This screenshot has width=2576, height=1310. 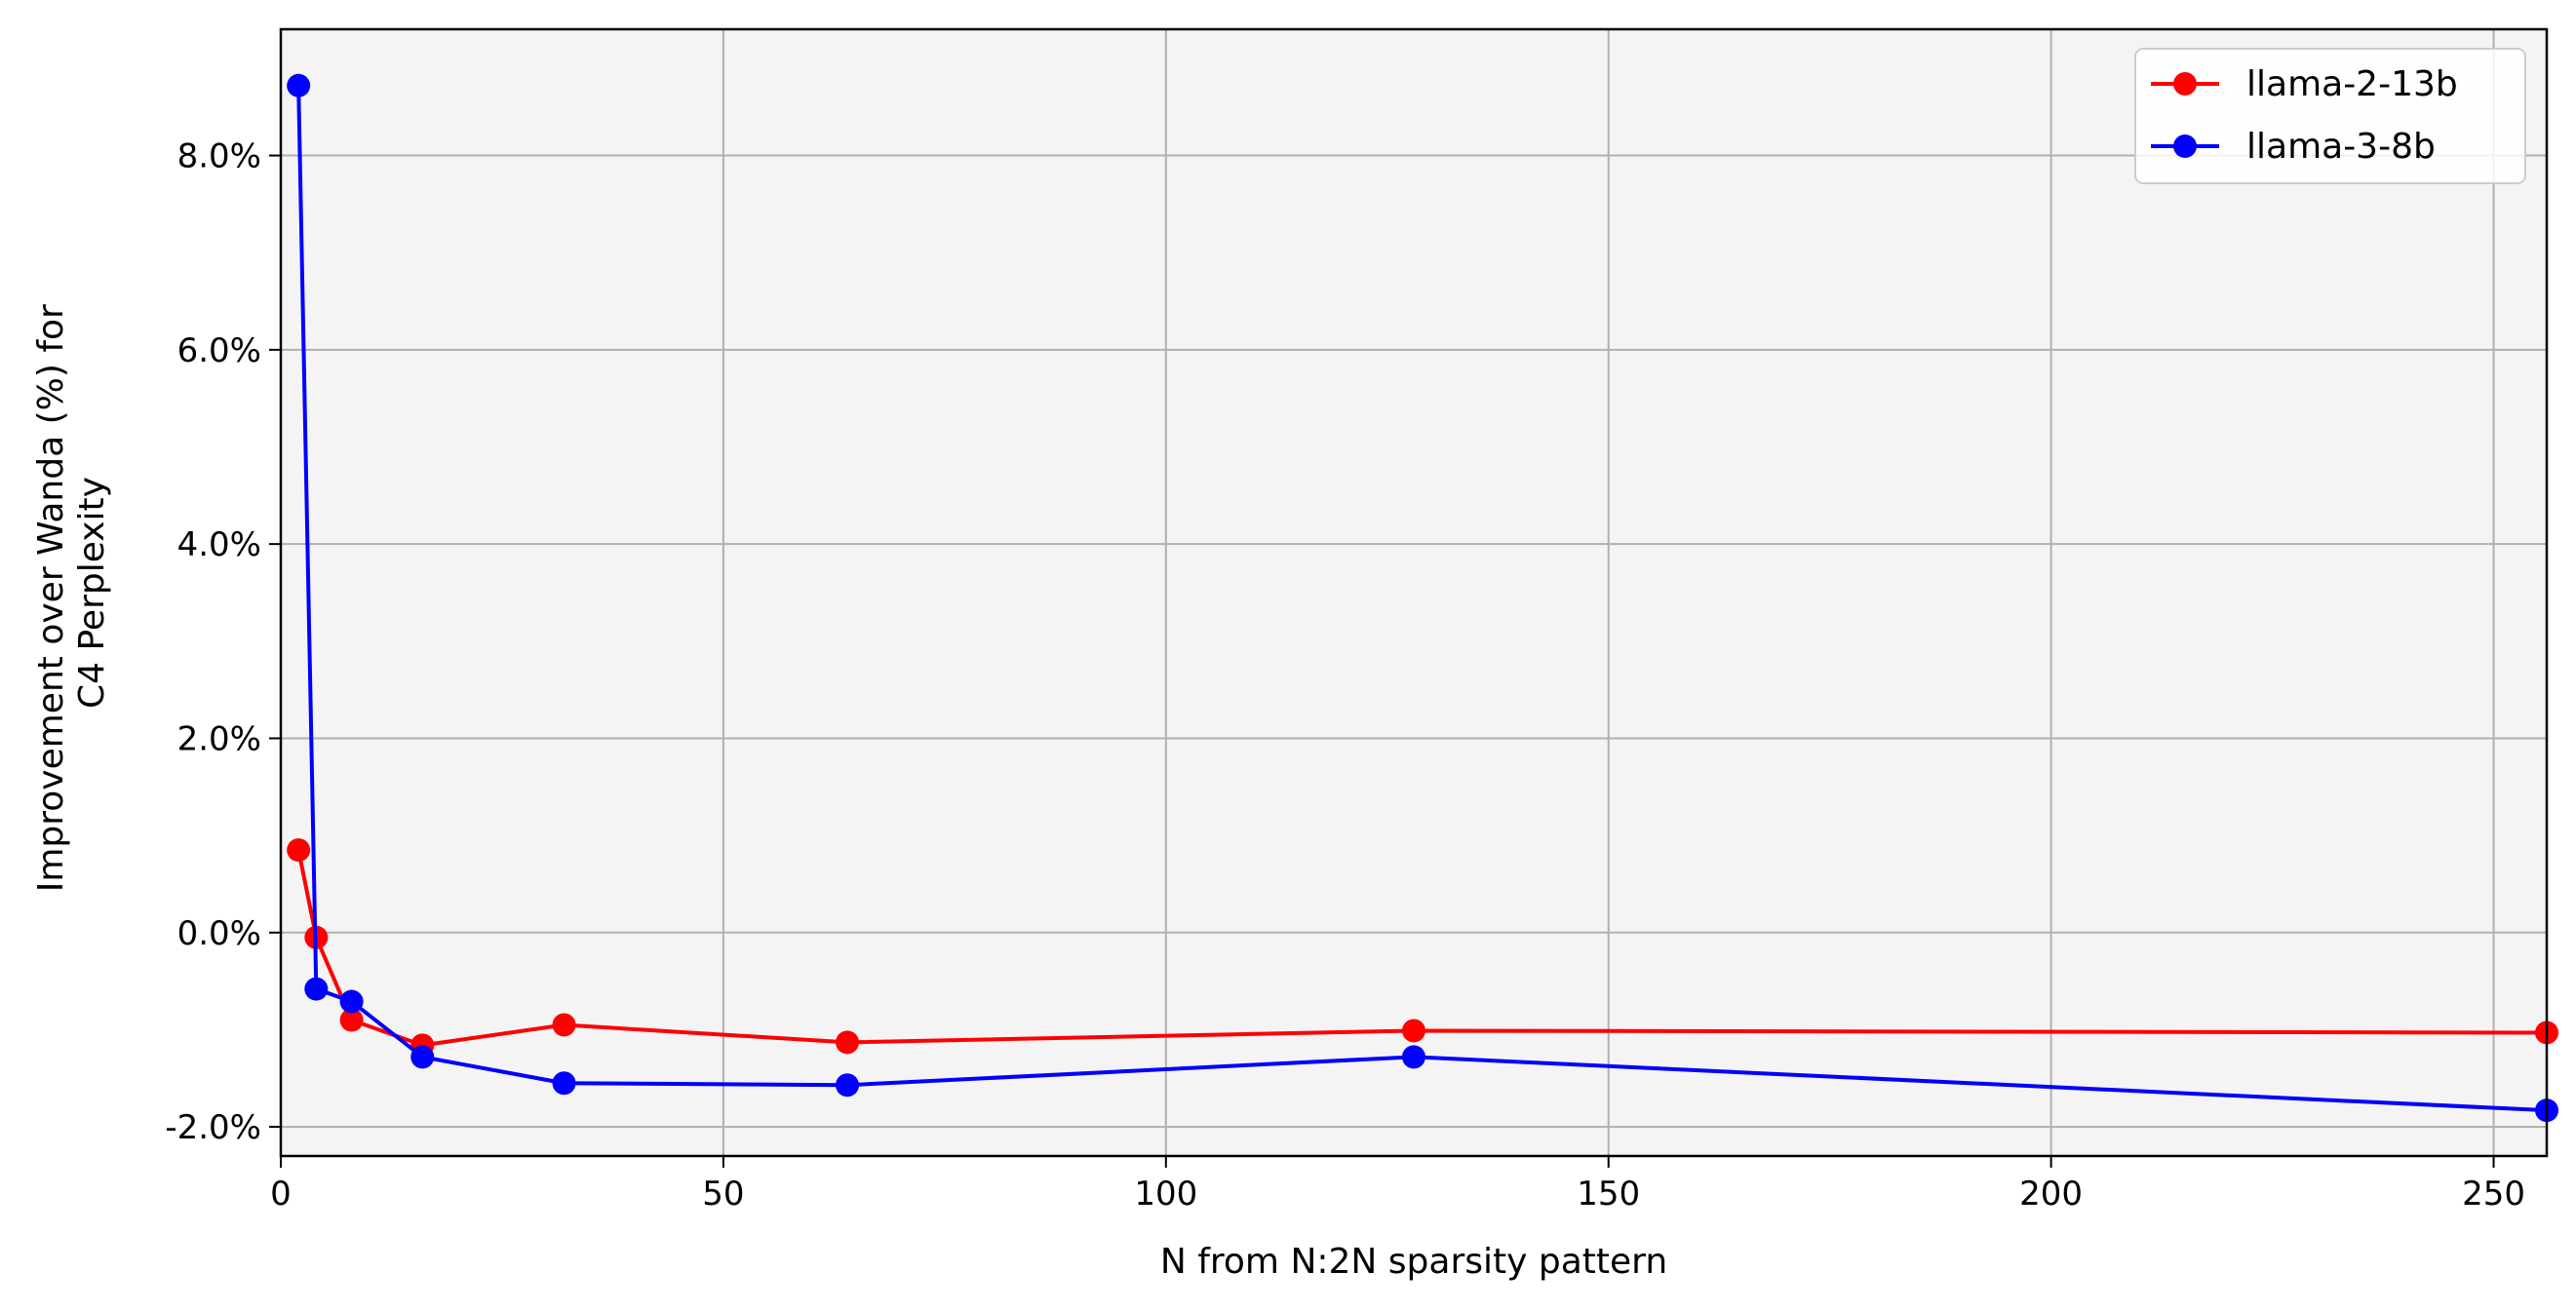 I want to click on legend: llama-2-13b llama-3-8b, so click(x=2330, y=116).